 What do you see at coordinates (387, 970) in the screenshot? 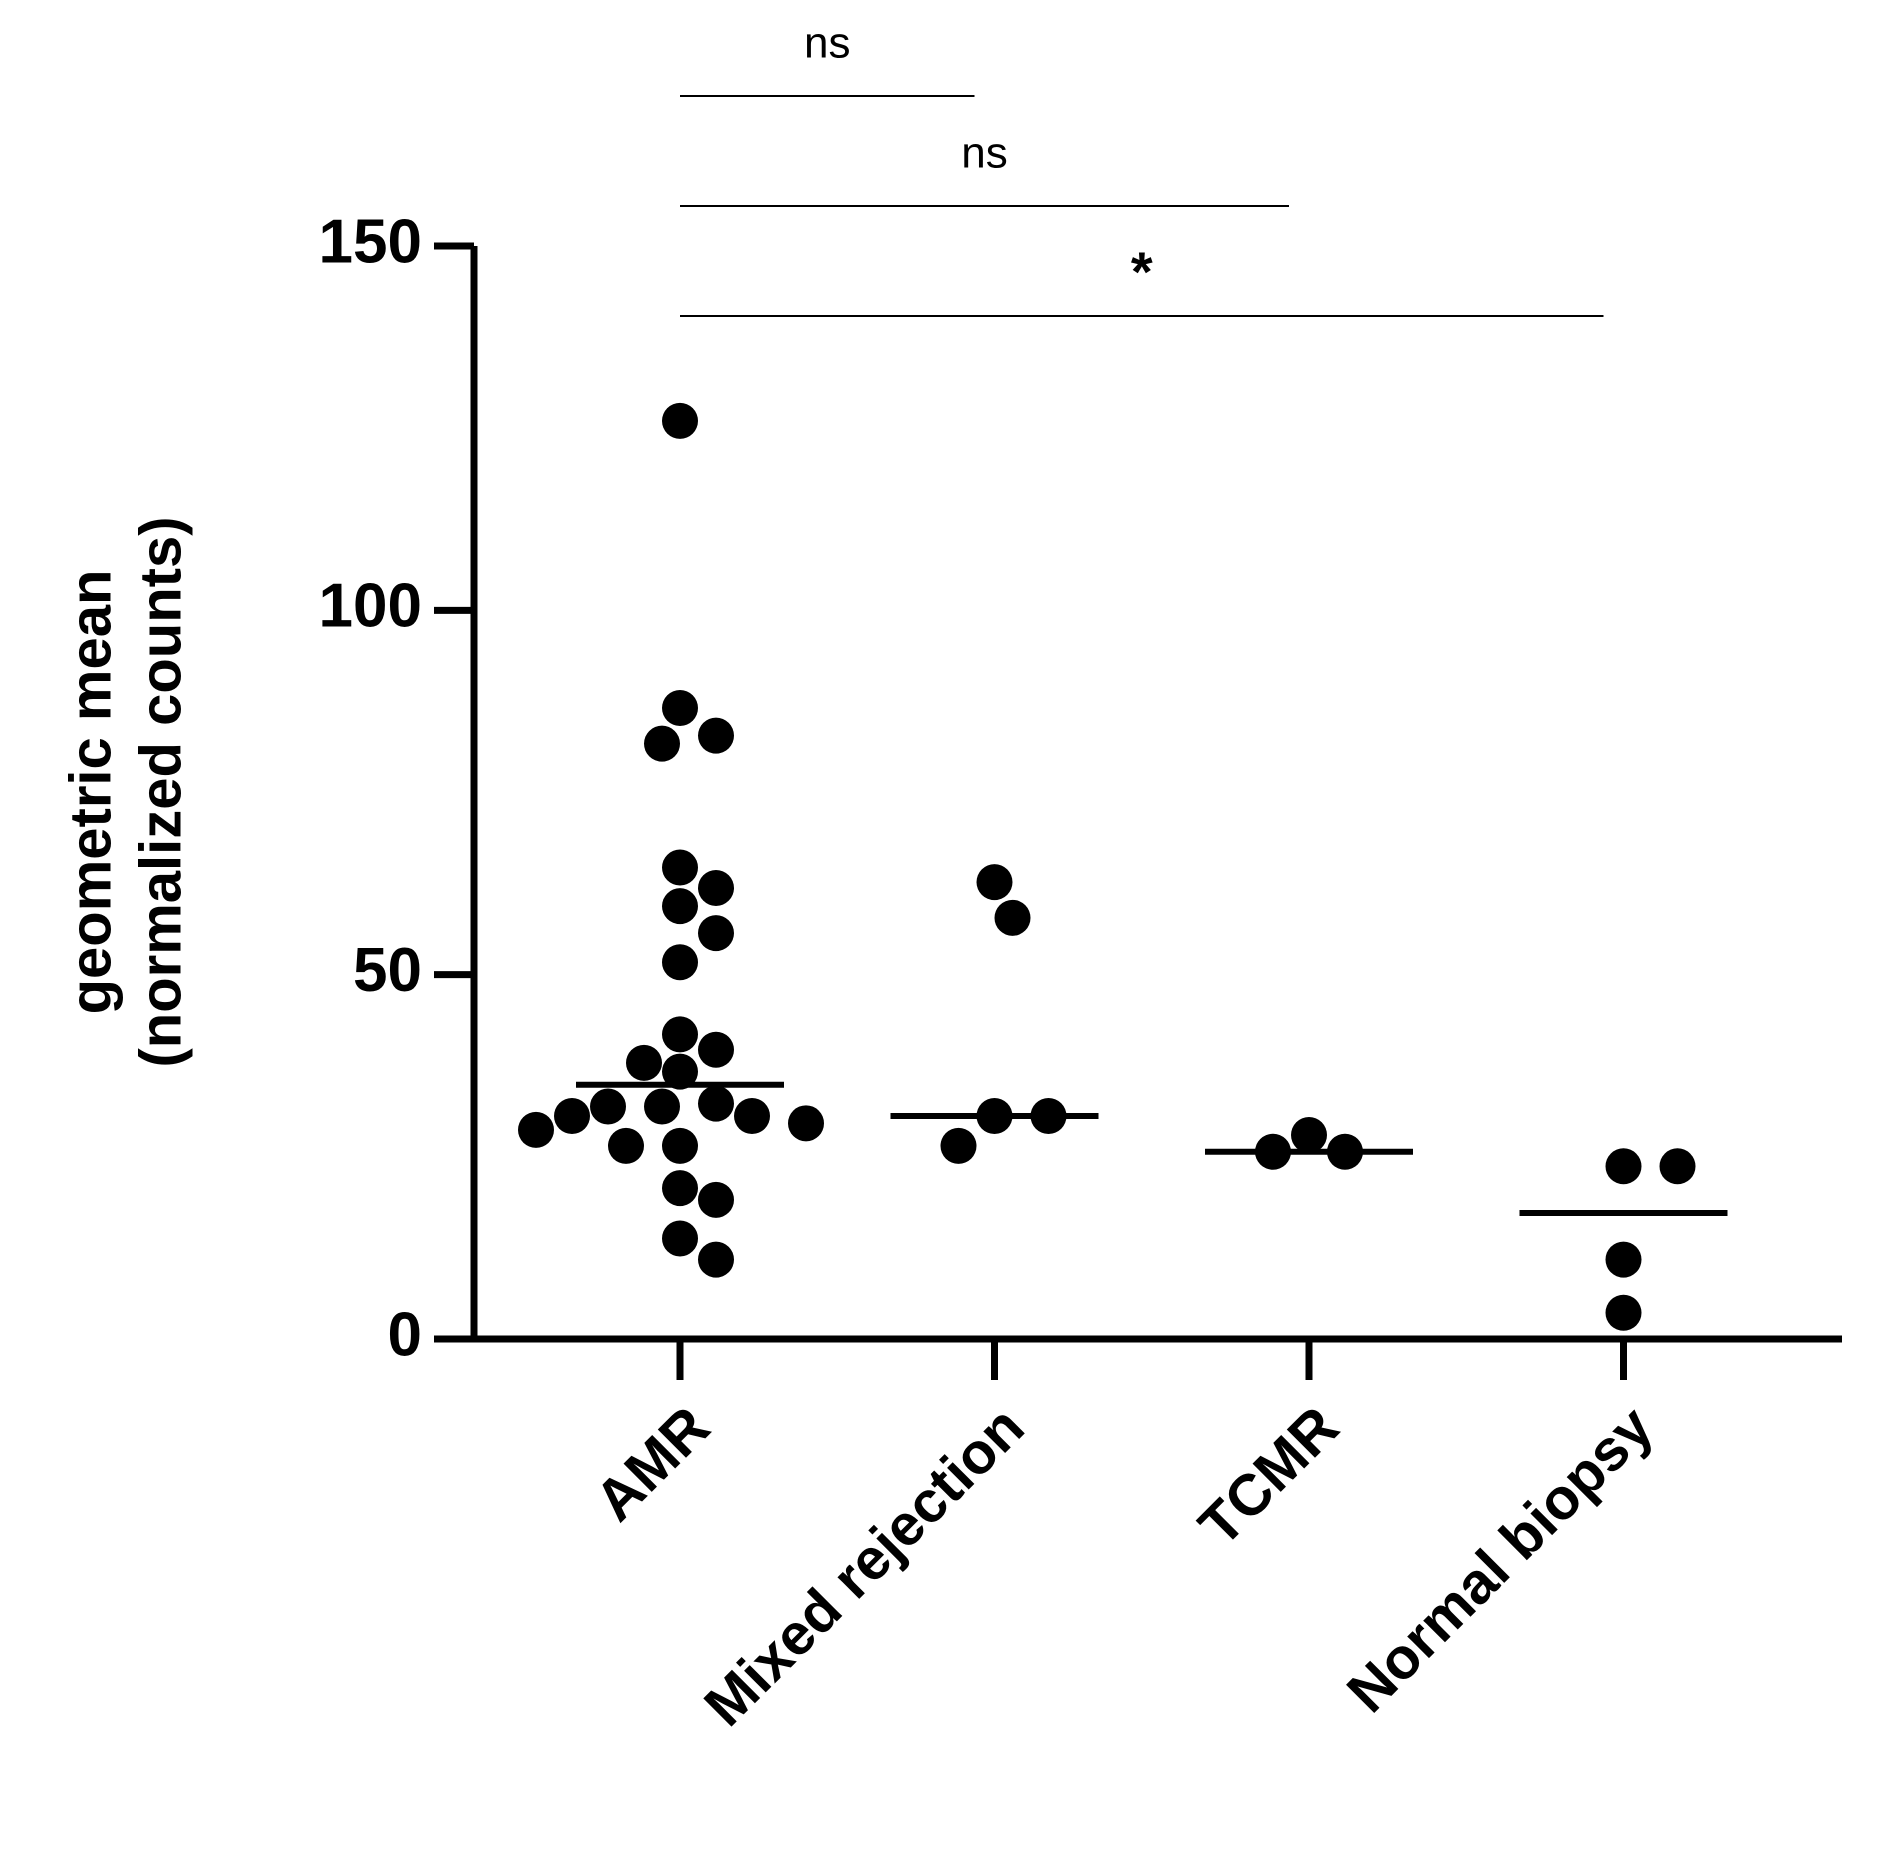
I see `y-tick-label: 50` at bounding box center [387, 970].